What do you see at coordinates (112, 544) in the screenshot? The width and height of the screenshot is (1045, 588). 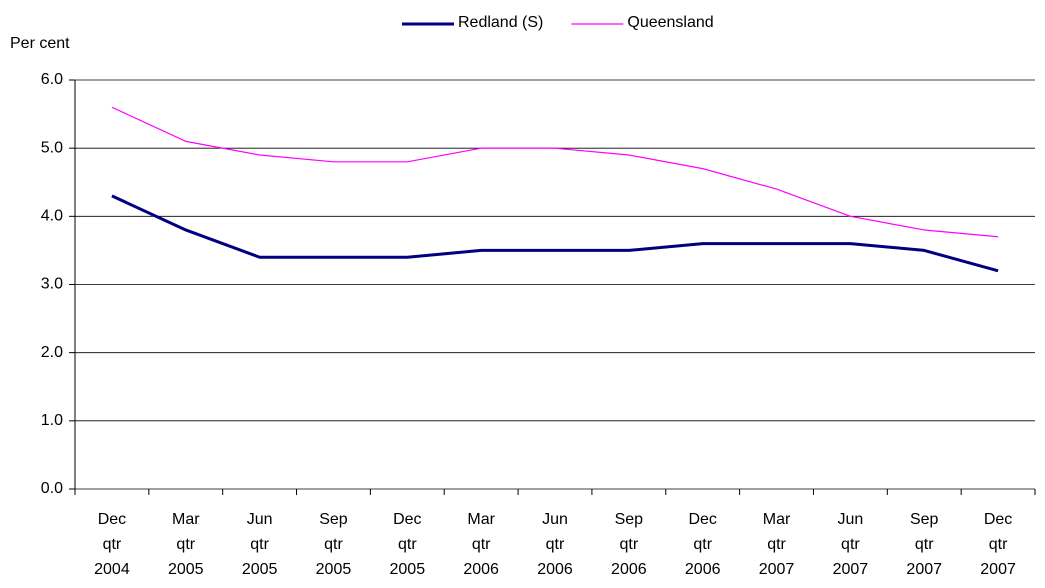 I see `x-tick-label: Dec qtr 2004` at bounding box center [112, 544].